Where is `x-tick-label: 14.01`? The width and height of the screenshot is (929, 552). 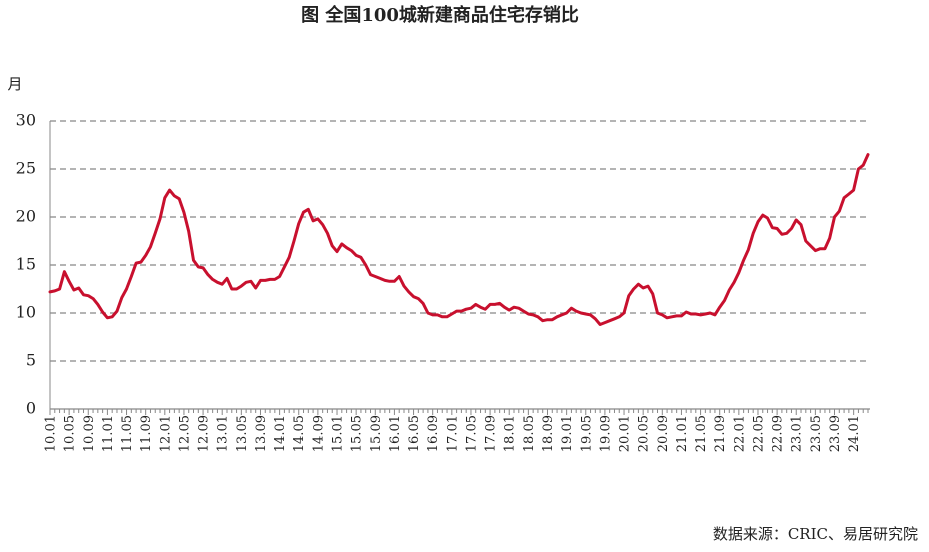
x-tick-label: 14.01 is located at coordinates (280, 433).